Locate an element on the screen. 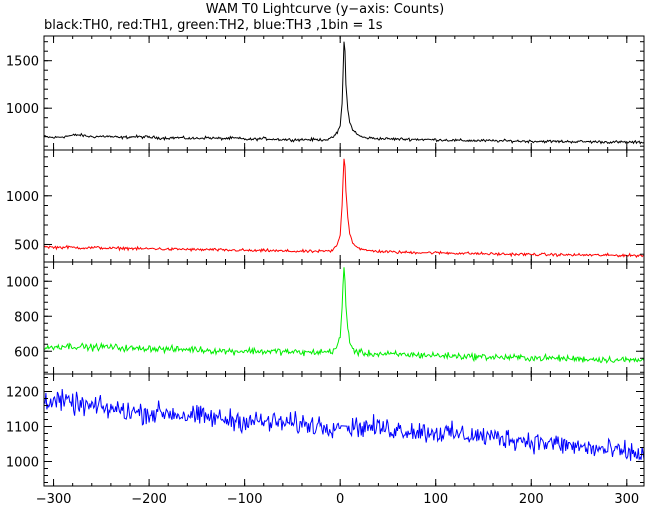 Image resolution: width=650 pixels, height=505 pixels. x-tick-label: −200 is located at coordinates (149, 498).